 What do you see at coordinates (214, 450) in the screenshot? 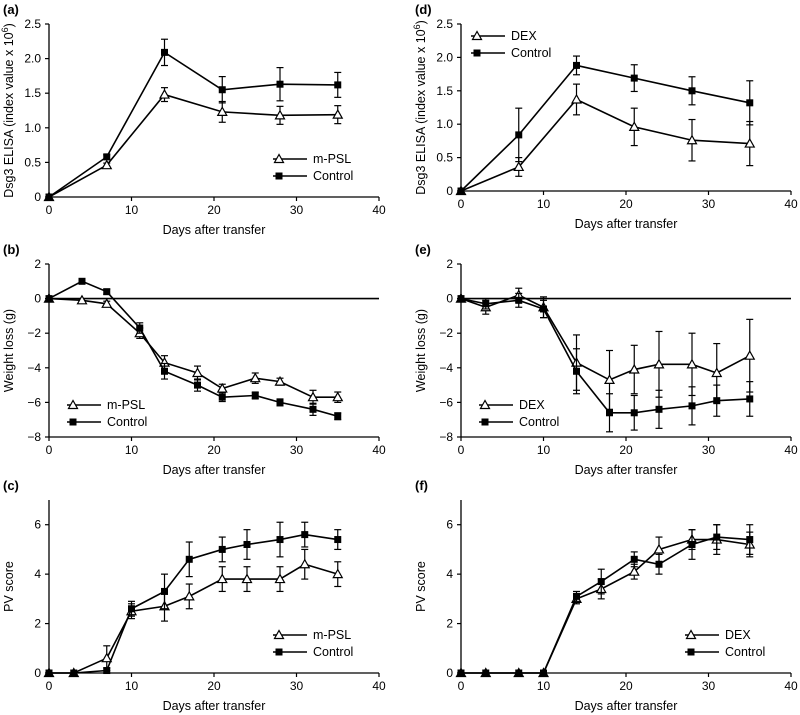
I see `x-tick-label: 20` at bounding box center [214, 450].